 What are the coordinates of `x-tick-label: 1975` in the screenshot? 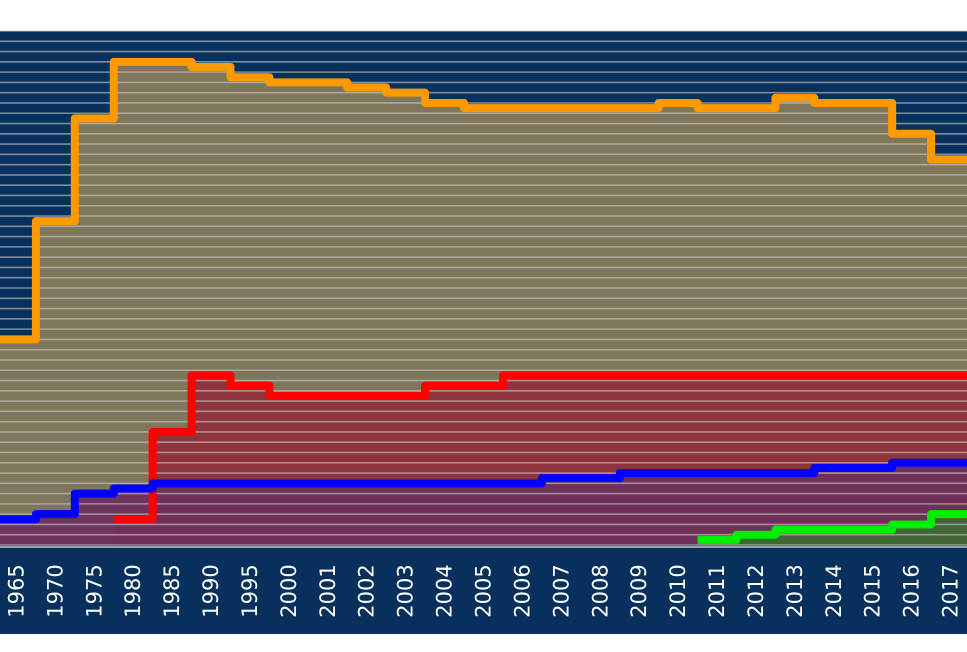 It's located at (94, 590).